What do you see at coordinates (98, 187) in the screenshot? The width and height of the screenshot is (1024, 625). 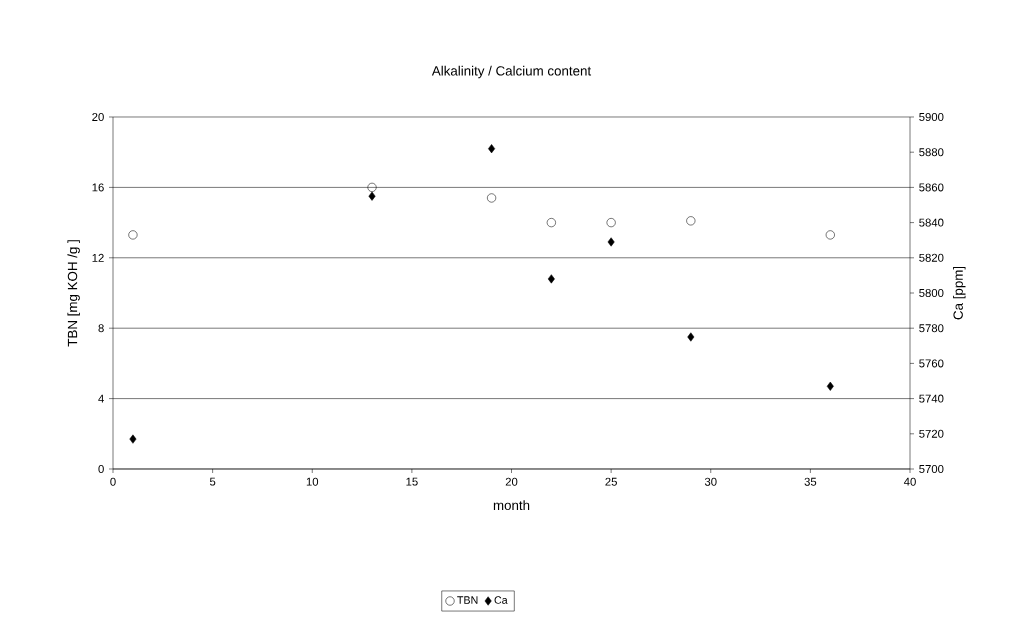 I see `y-tick-label: 16` at bounding box center [98, 187].